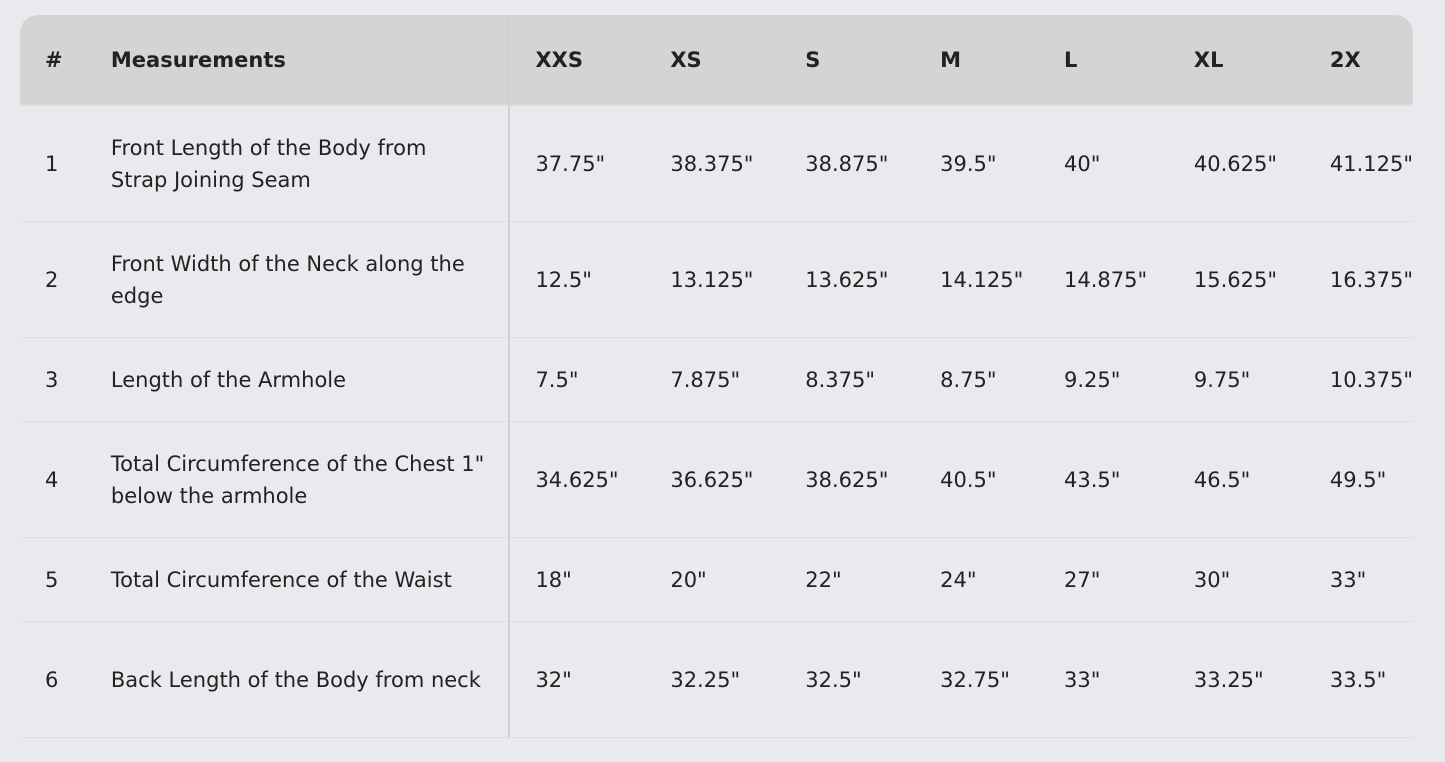 The width and height of the screenshot is (1445, 762). Describe the element at coordinates (309, 380) in the screenshot. I see `measurement-name: Length of the Armhole` at that location.